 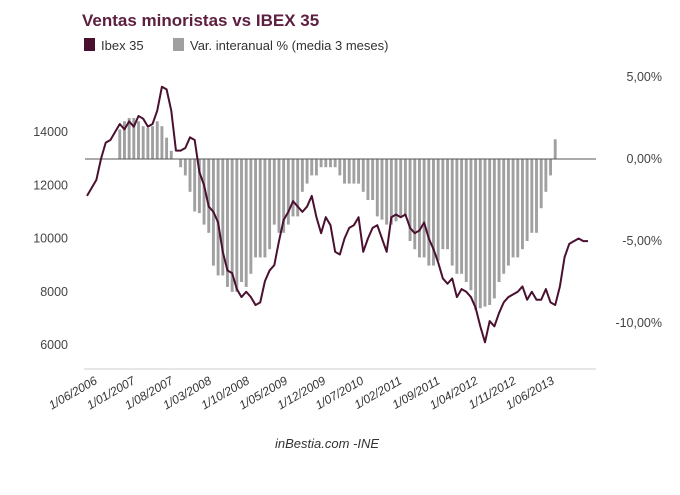 What do you see at coordinates (50, 185) in the screenshot?
I see `left-tick-label: 12000` at bounding box center [50, 185].